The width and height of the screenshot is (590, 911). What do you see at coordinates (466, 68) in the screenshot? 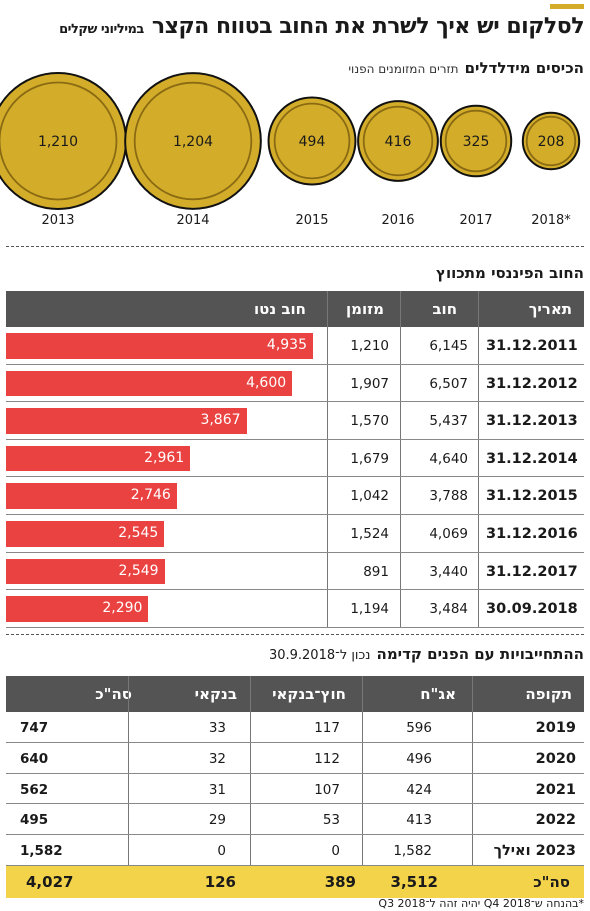
I see `coins-section-title: הכיסים מידלדליםתזרים המזומנים הפנוי` at bounding box center [466, 68].